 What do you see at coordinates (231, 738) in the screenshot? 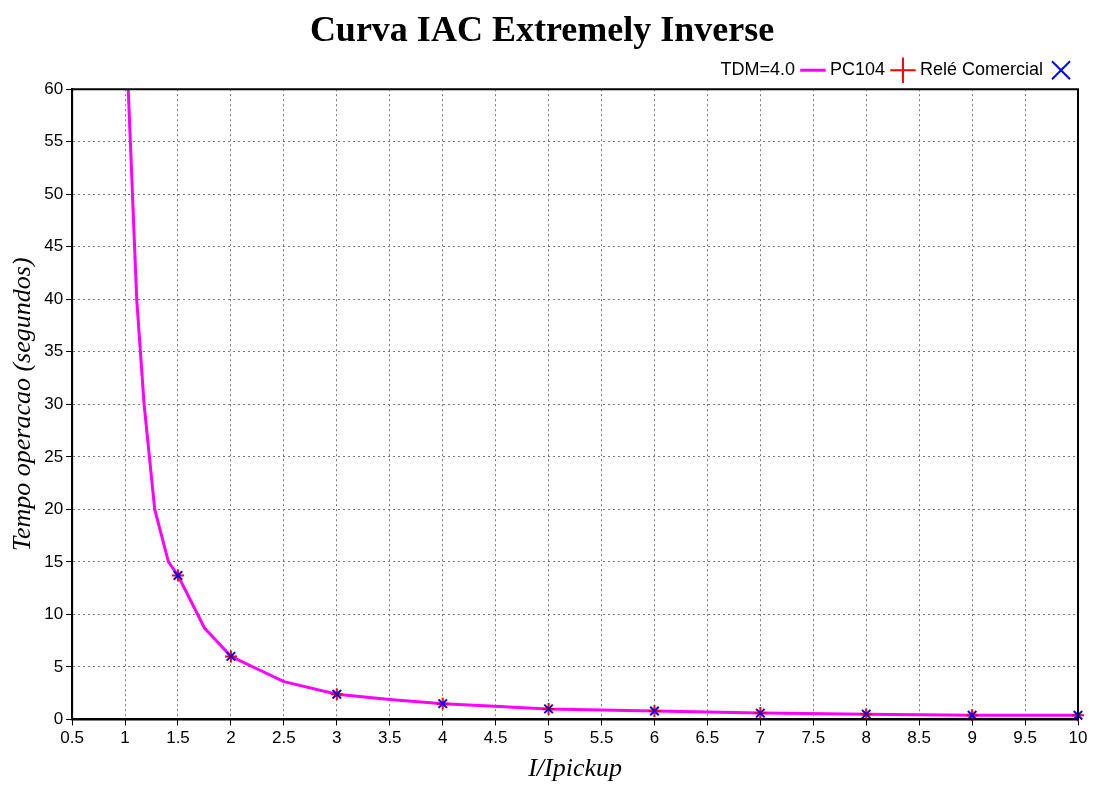
I see `x-tick-label: 2` at bounding box center [231, 738].